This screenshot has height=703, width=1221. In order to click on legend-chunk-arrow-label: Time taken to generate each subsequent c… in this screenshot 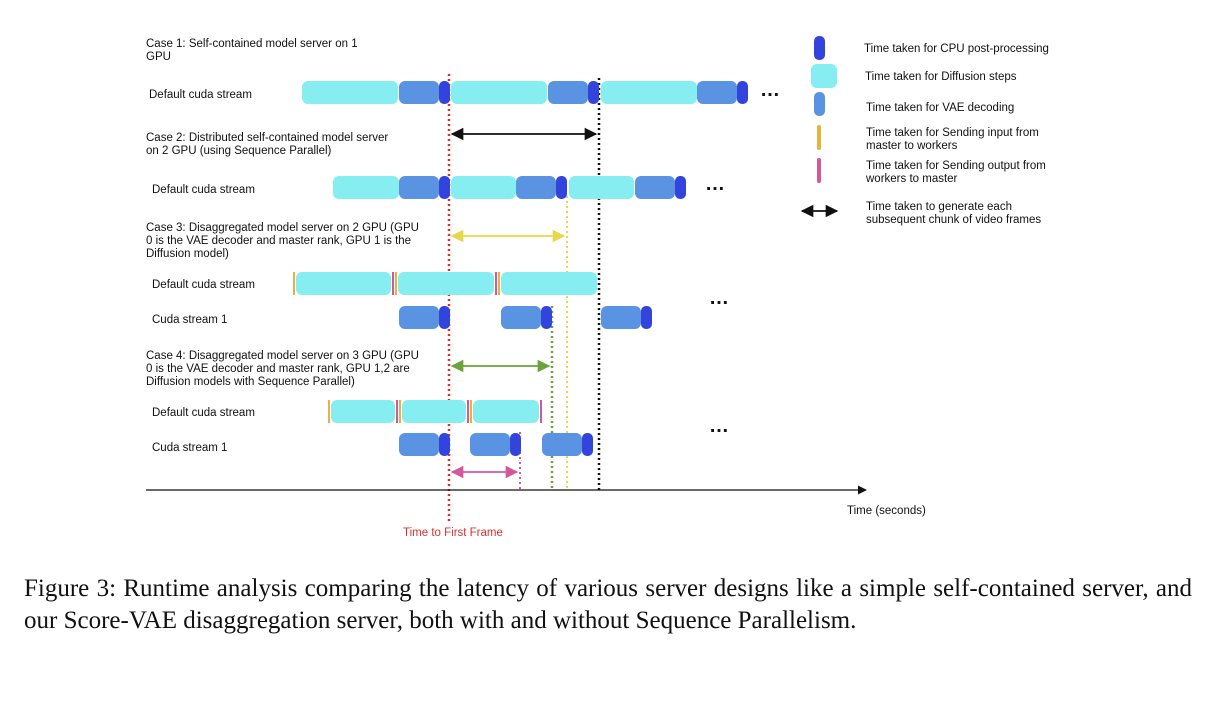, I will do `click(953, 213)`.